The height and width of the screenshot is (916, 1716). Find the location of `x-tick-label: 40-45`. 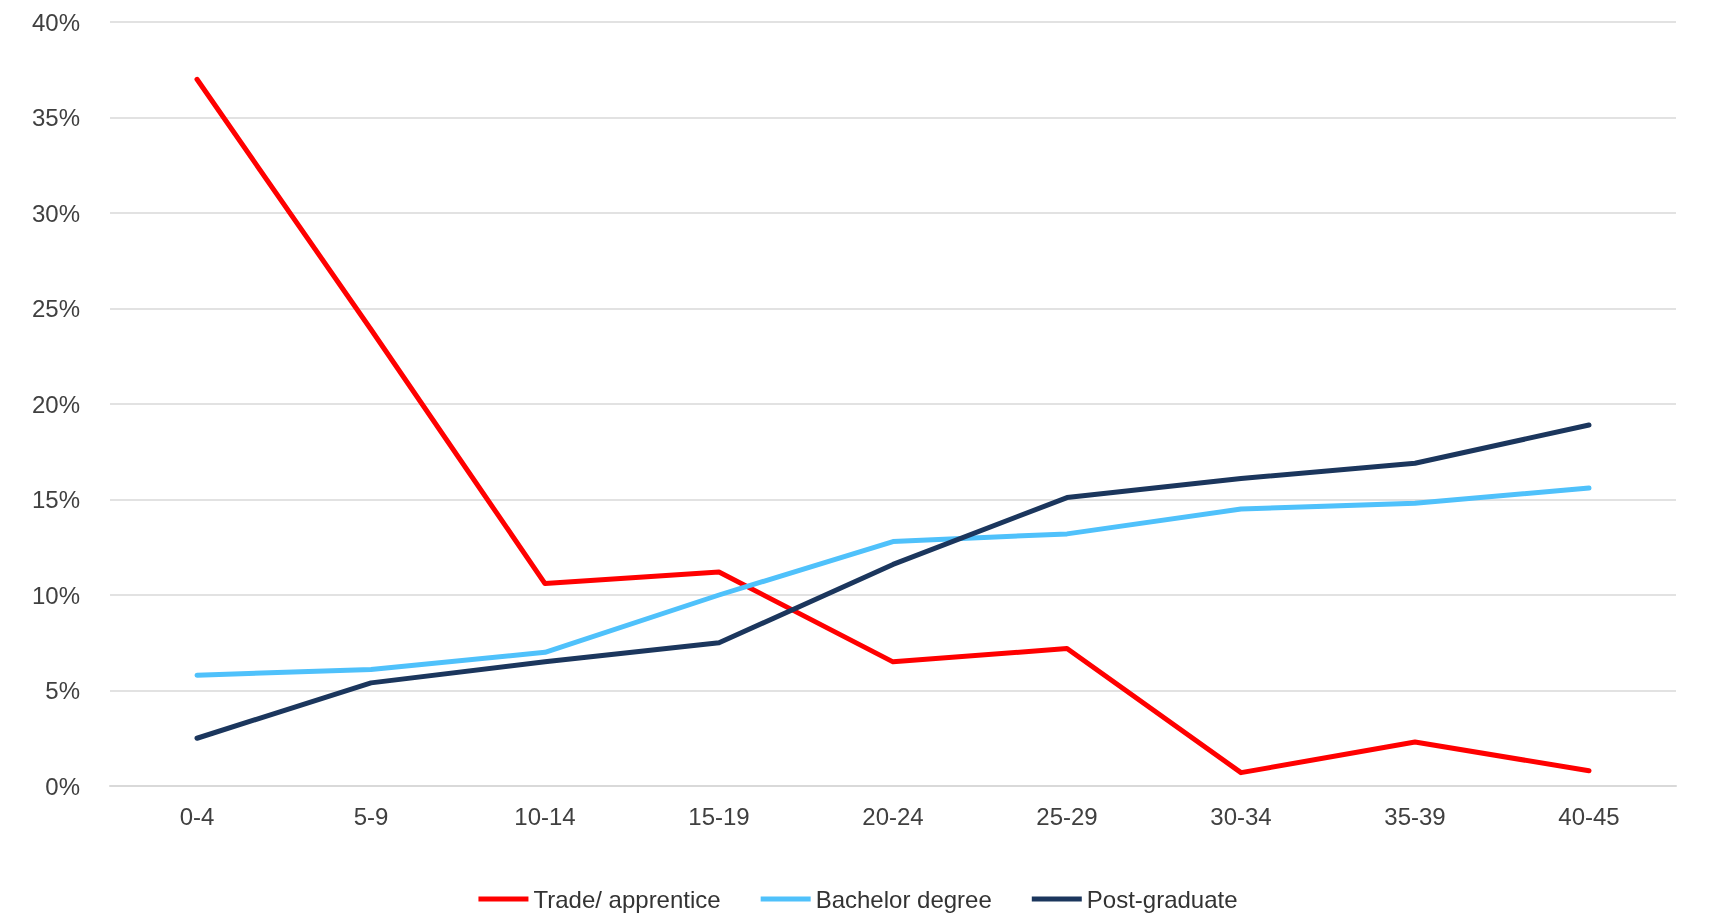

x-tick-label: 40-45 is located at coordinates (1589, 816).